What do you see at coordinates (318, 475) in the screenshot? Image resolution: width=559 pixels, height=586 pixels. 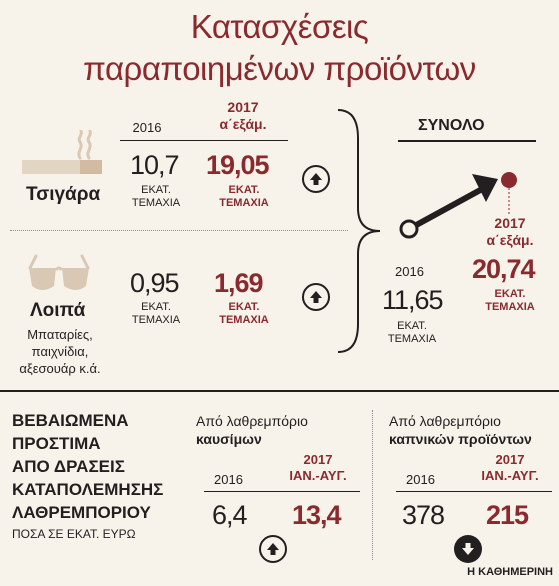 I see `fuel-year-2017-sub: ΙΑΝ.-ΑΥΓ.` at bounding box center [318, 475].